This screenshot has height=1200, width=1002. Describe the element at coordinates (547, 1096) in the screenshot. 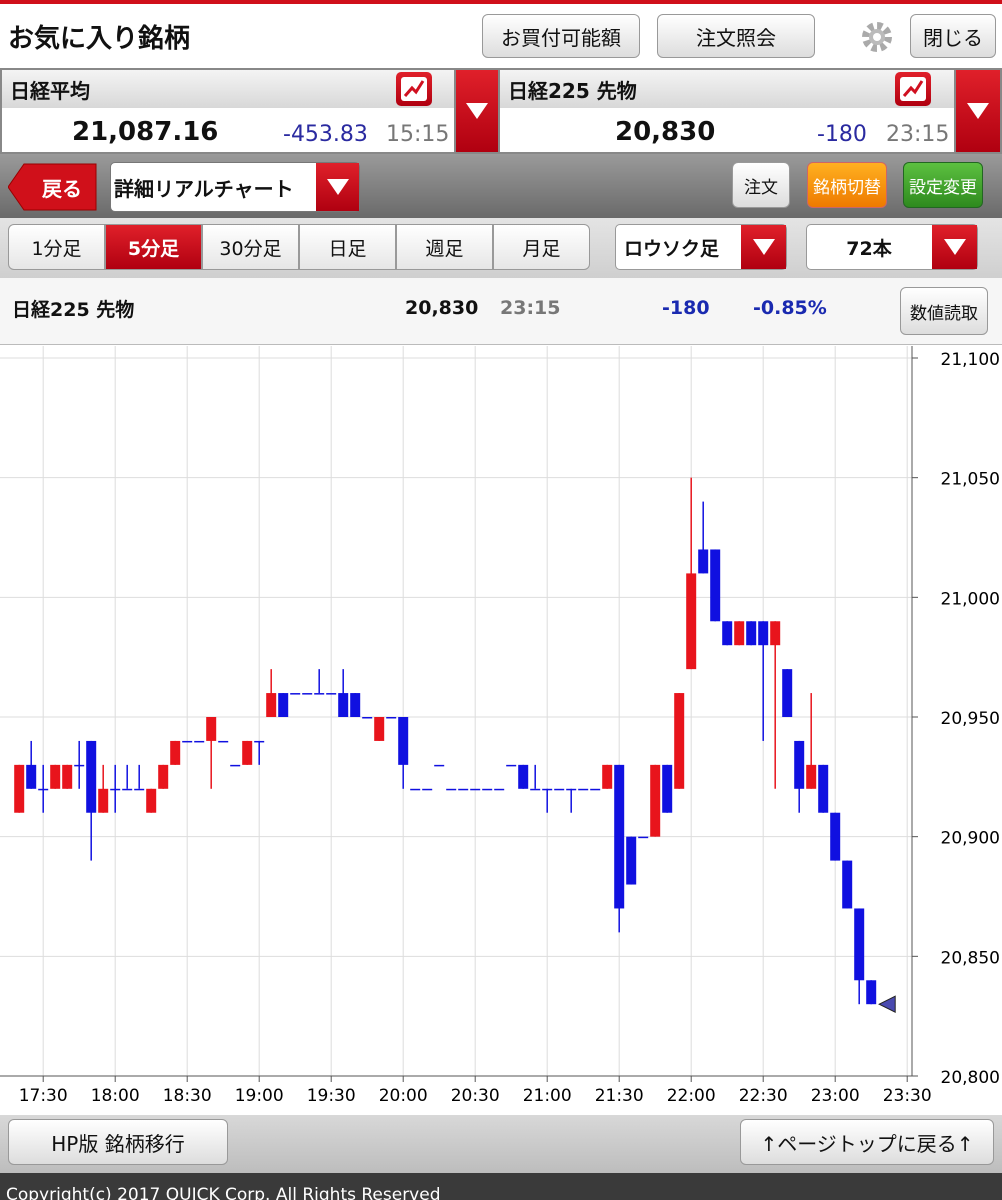

I see `x-tick-label: 21:00` at that location.